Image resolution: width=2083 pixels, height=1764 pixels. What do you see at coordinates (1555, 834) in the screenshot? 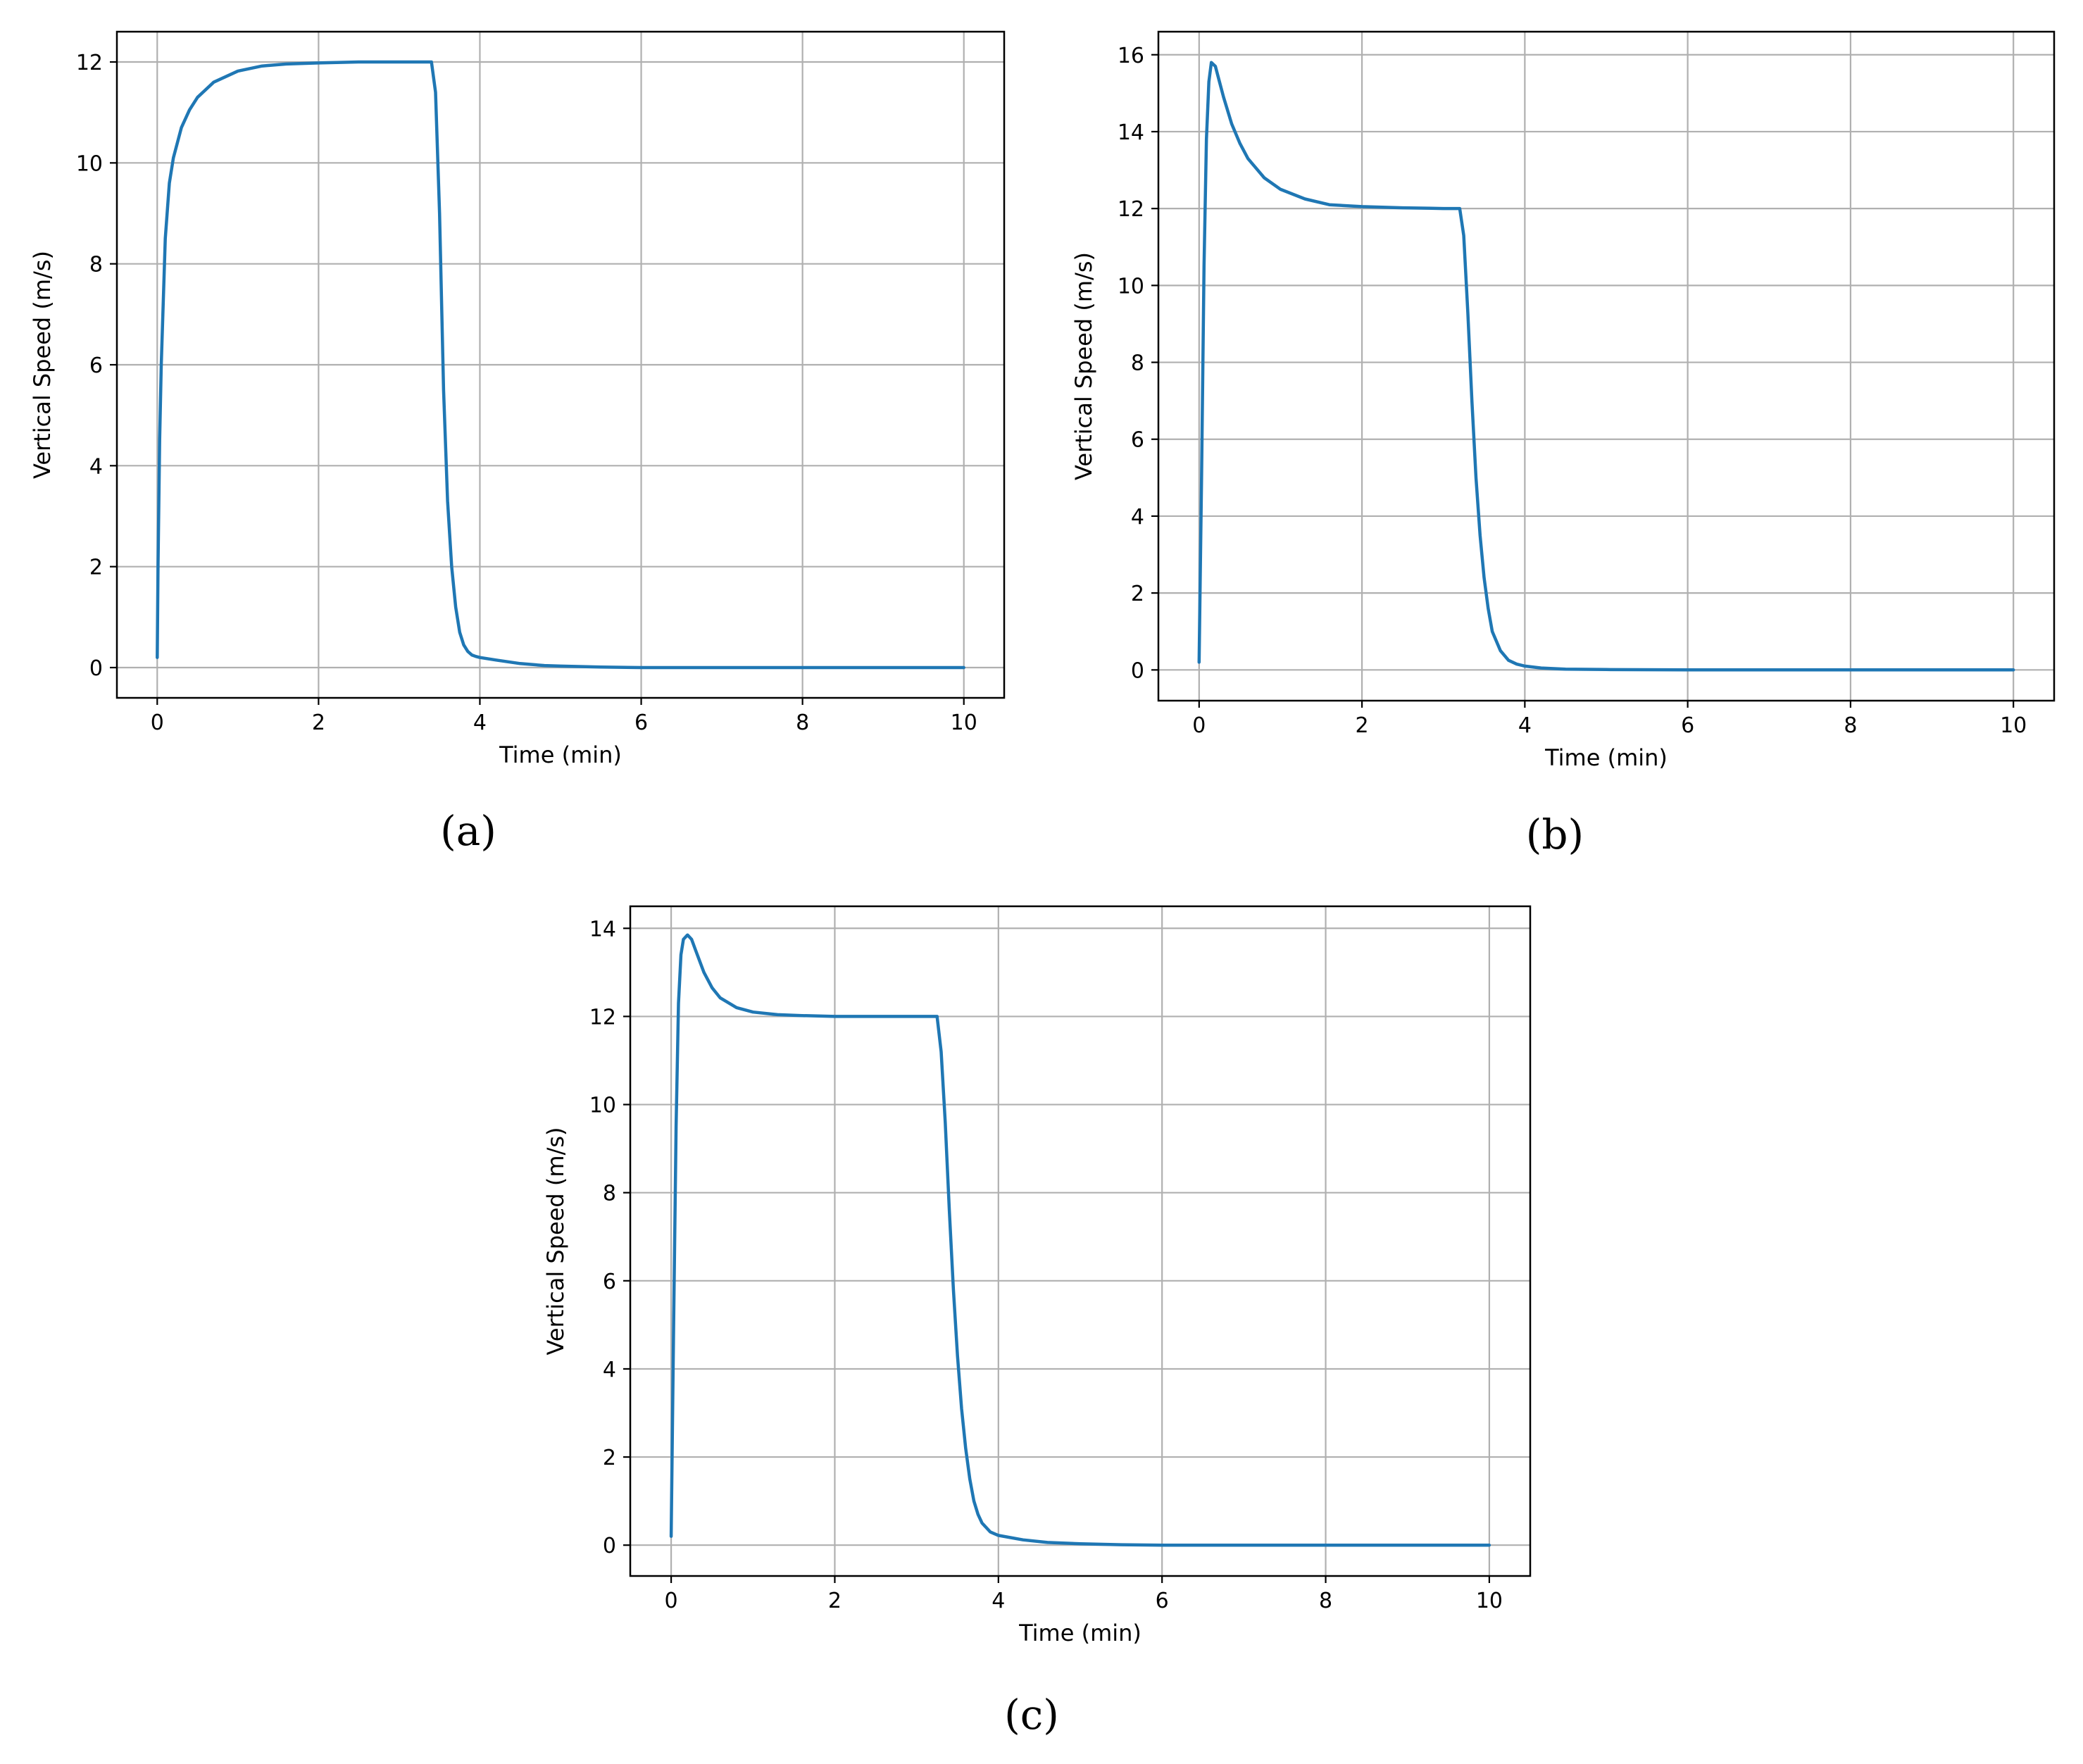
I see `panel-label: (b)` at bounding box center [1555, 834].